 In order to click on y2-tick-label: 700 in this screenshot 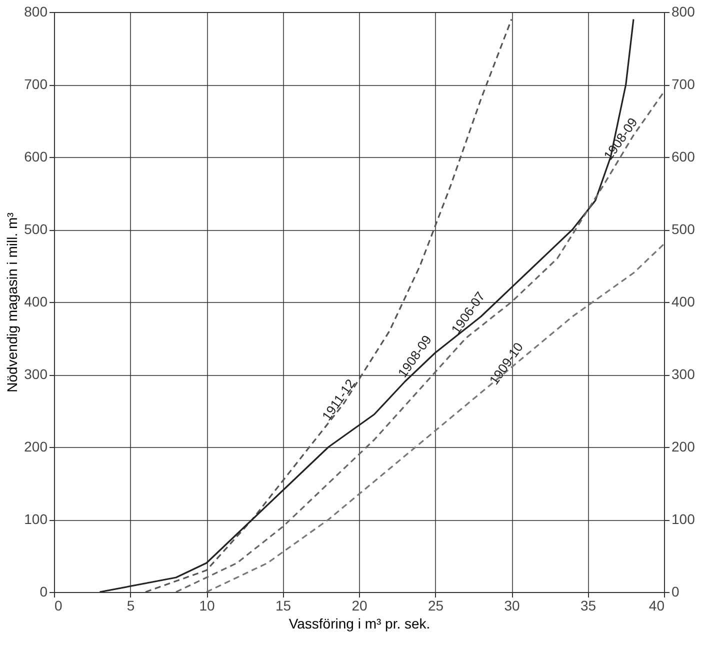, I will do `click(684, 84)`.